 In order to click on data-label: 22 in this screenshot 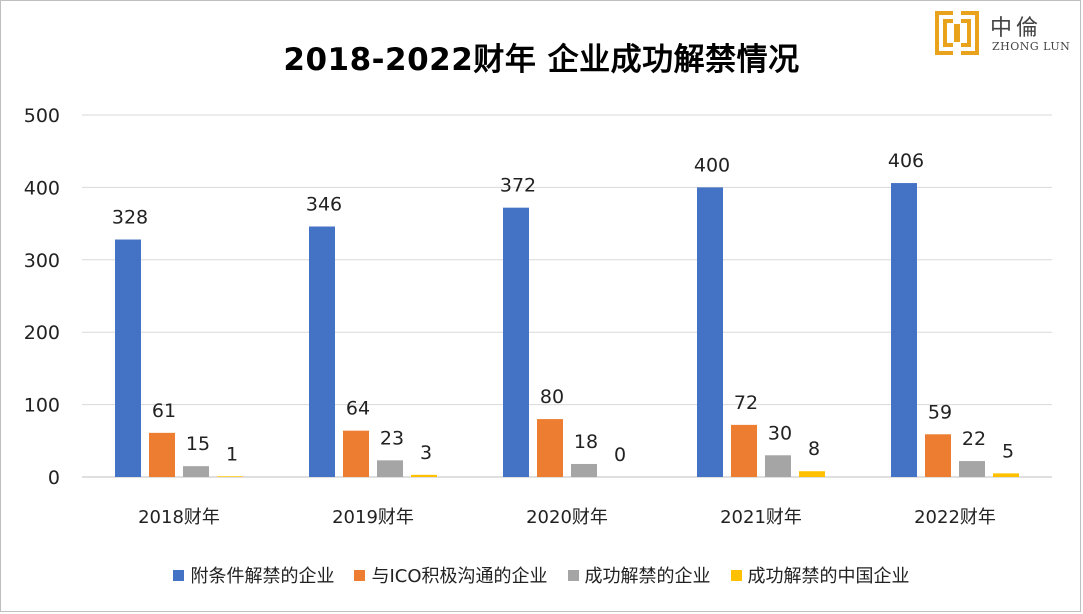, I will do `click(974, 439)`.